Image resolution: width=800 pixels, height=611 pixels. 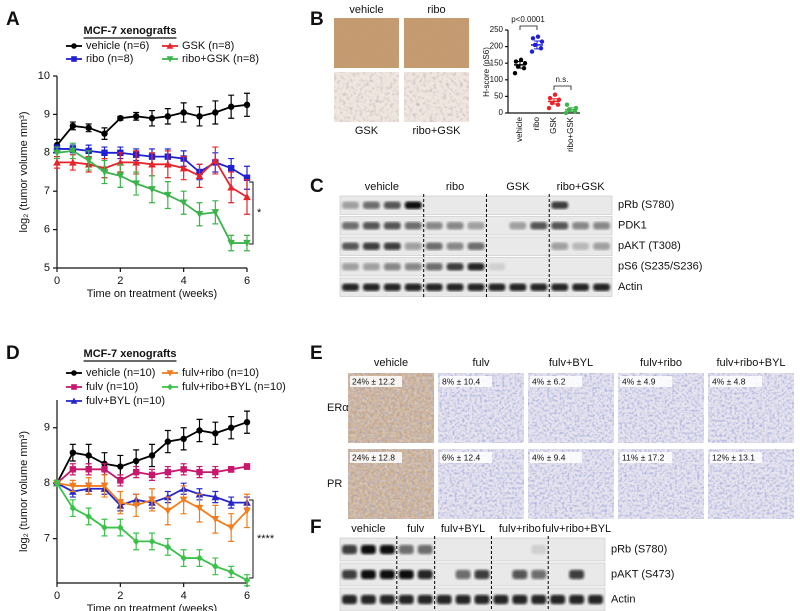 What do you see at coordinates (519, 128) in the screenshot?
I see `x-tick-label: vehicle` at bounding box center [519, 128].